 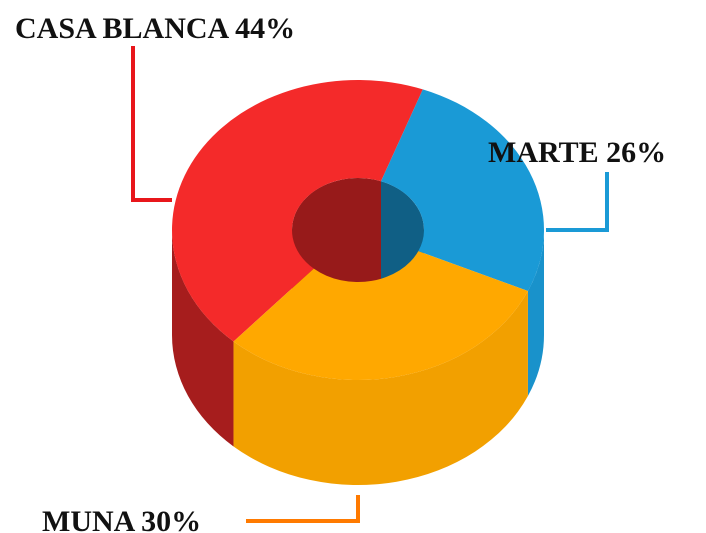 I want to click on slice-label: MARTE 26%, so click(x=577, y=152).